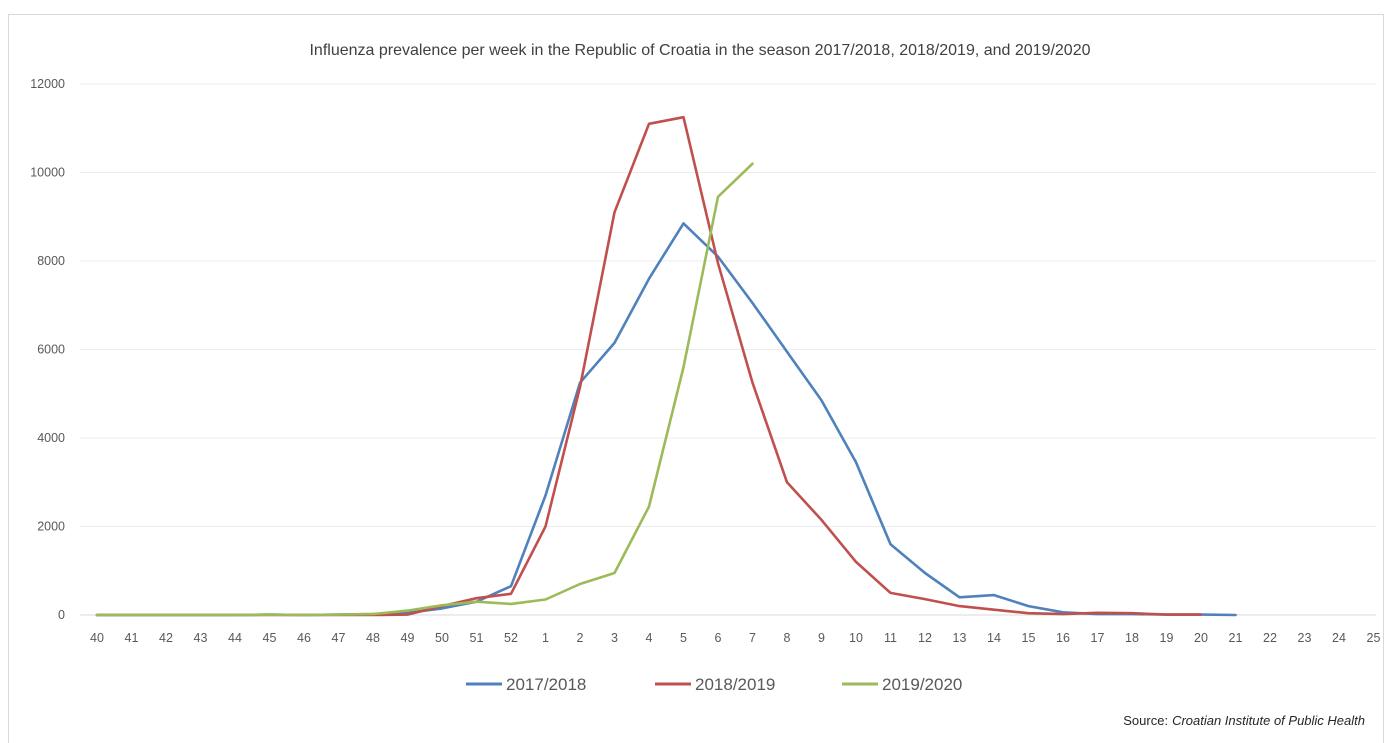 The image size is (1389, 743). I want to click on x-tick-label: 52, so click(511, 638).